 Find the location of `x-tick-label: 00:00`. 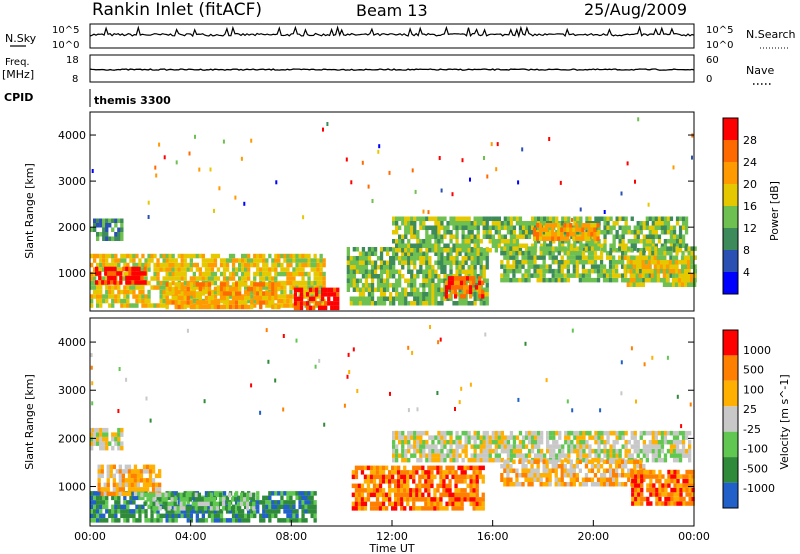

x-tick-label: 00:00 is located at coordinates (694, 536).